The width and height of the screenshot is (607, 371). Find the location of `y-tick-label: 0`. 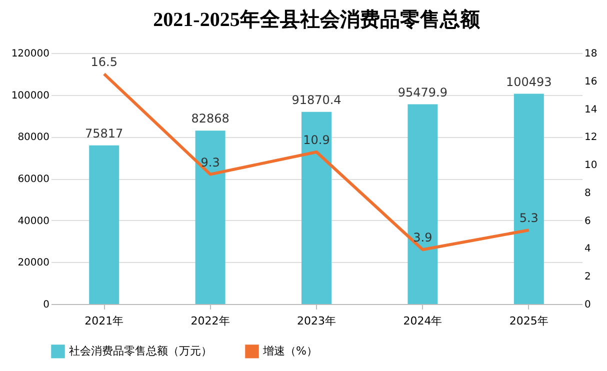

y-tick-label: 0 is located at coordinates (46, 305).